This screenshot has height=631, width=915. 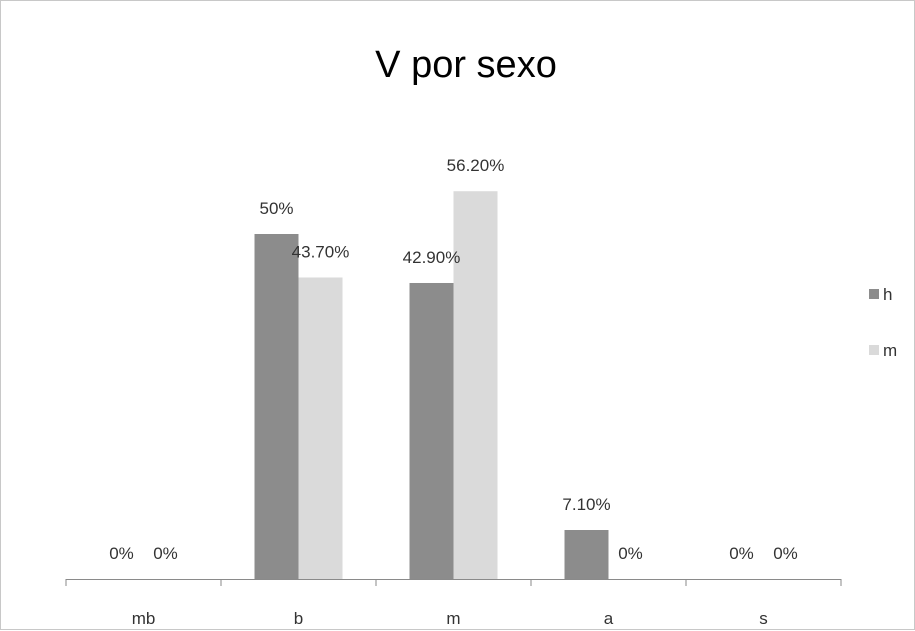 I want to click on bar-m-m, so click(x=475, y=385).